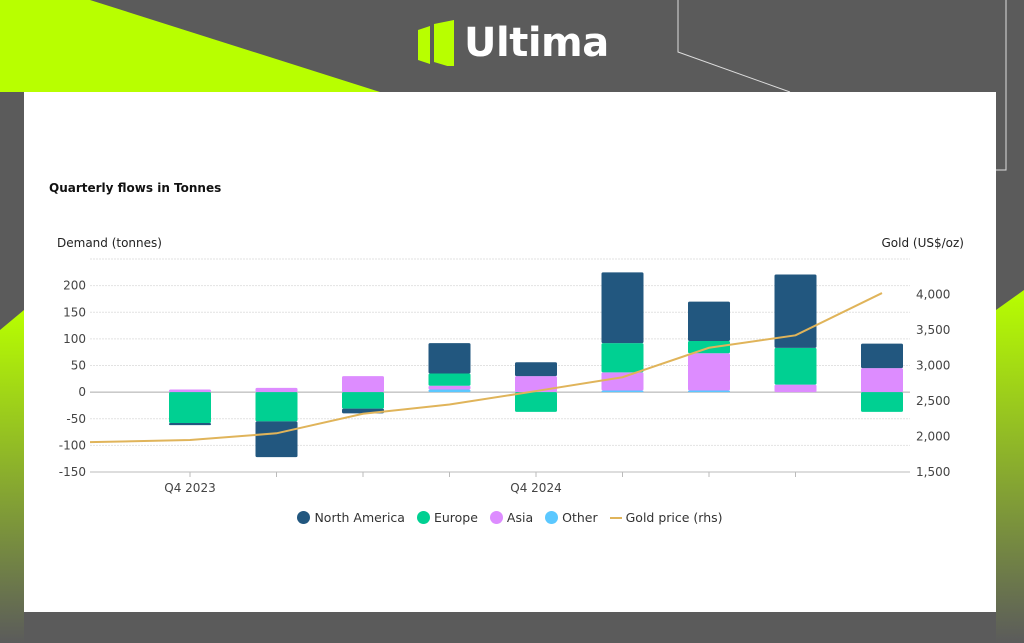 The width and height of the screenshot is (1024, 643). What do you see at coordinates (520, 517) in the screenshot?
I see `legend-label: Asia` at bounding box center [520, 517].